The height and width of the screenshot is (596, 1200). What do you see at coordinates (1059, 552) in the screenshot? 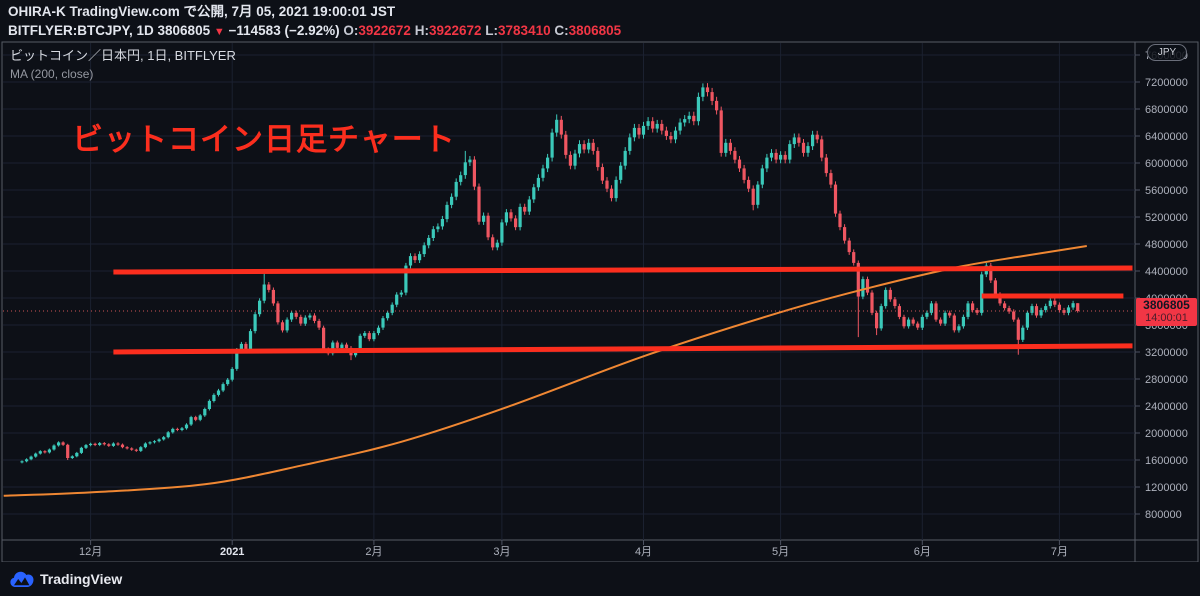
I see `svg-text: 7月` at bounding box center [1059, 552].